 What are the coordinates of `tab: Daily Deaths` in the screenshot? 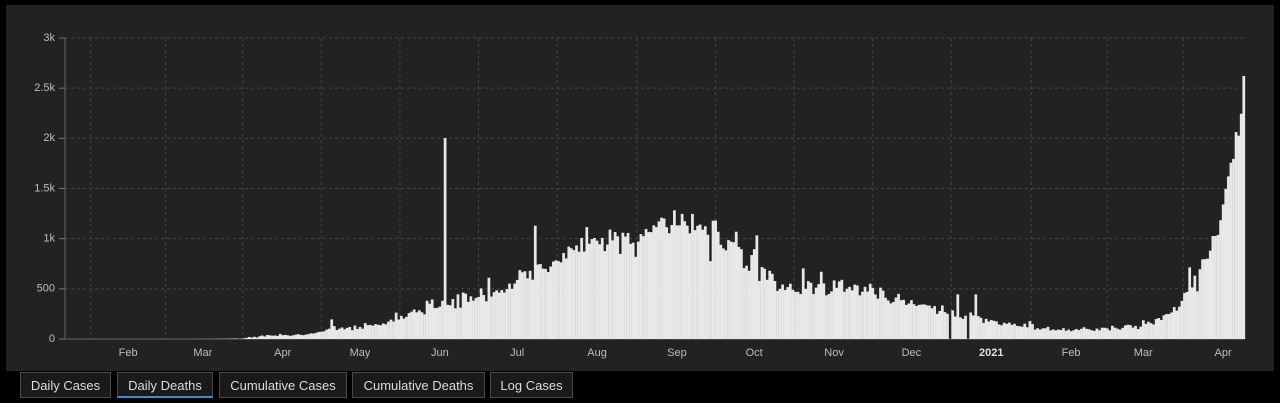 It's located at (165, 385).